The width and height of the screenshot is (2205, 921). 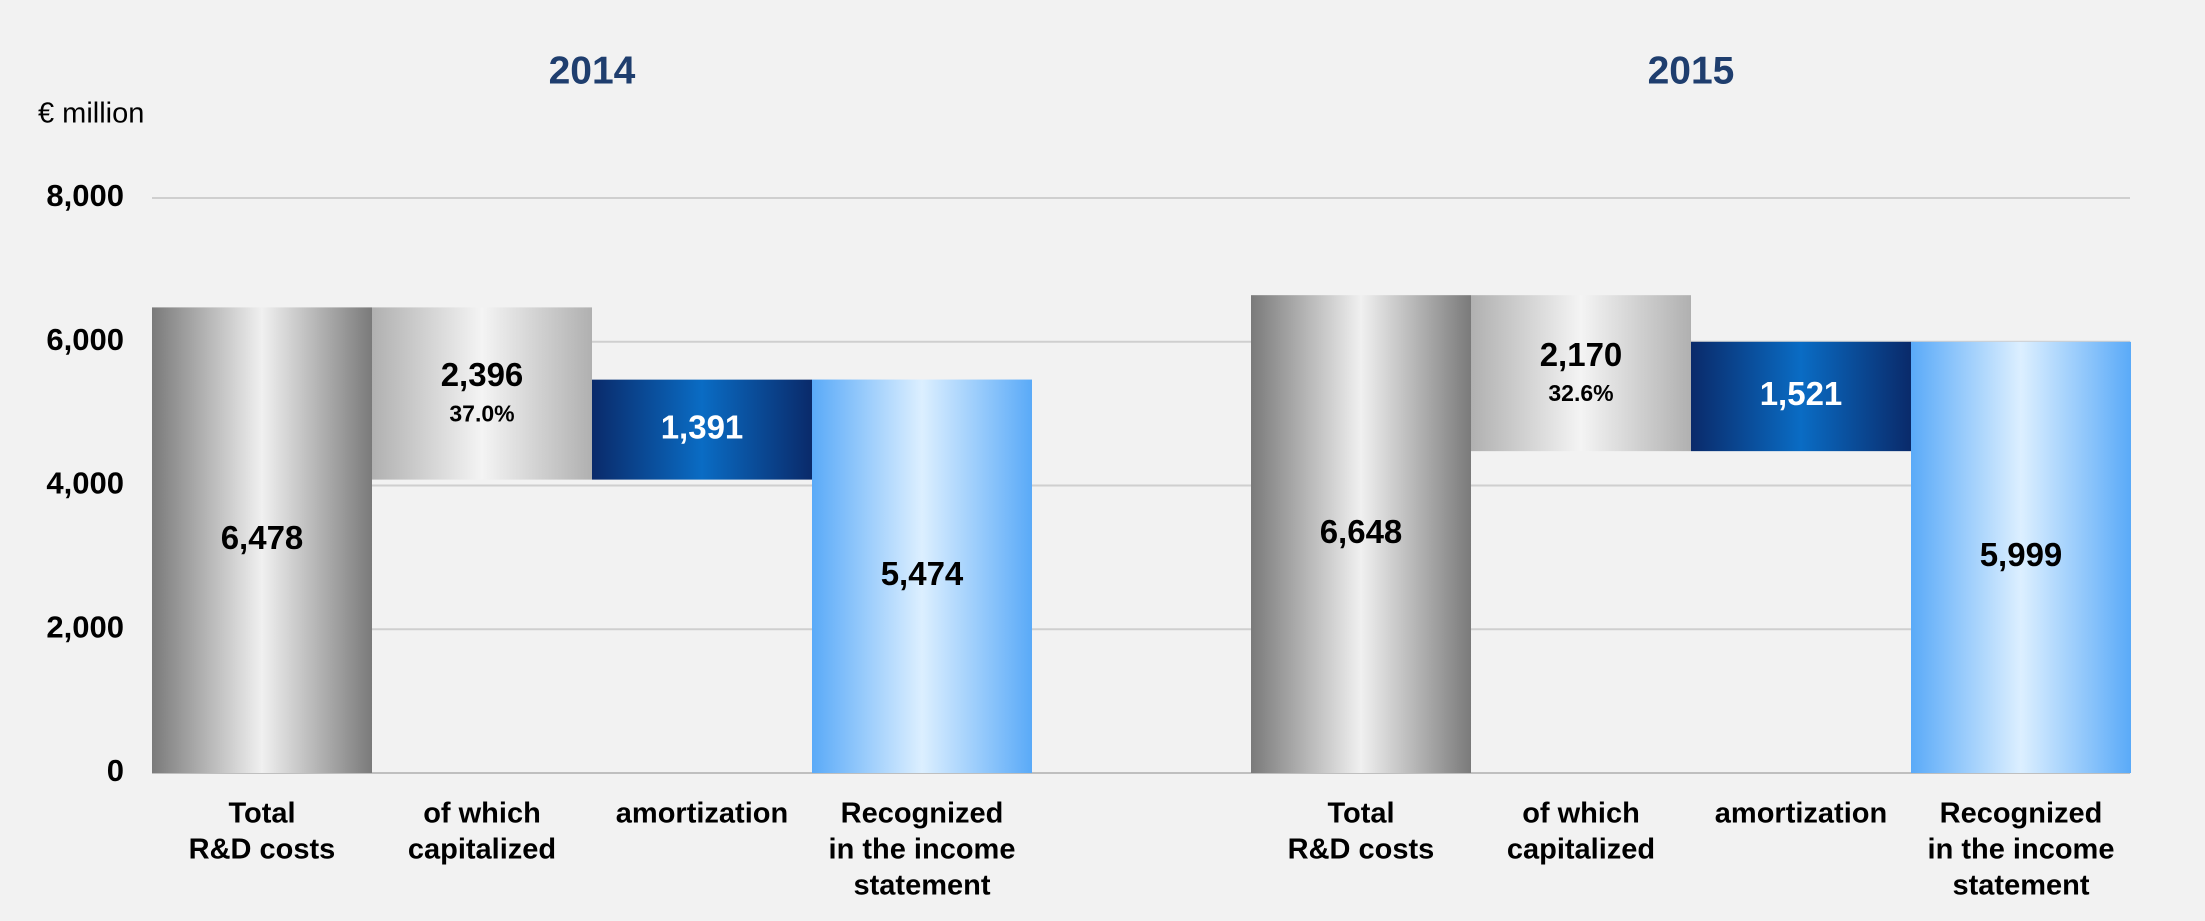 What do you see at coordinates (592, 70) in the screenshot?
I see `group-title: 2014` at bounding box center [592, 70].